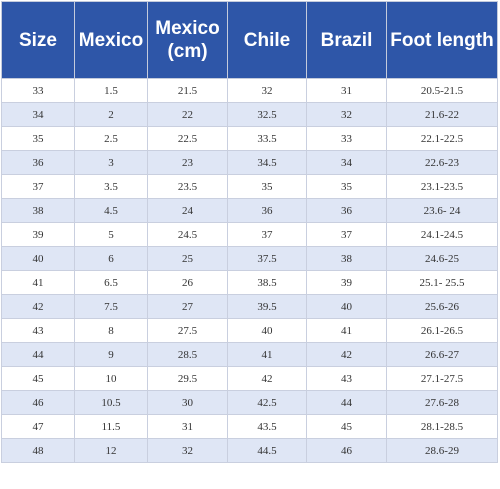 The image size is (500, 489). What do you see at coordinates (111, 258) in the screenshot?
I see `cell-mexico: 6` at bounding box center [111, 258].